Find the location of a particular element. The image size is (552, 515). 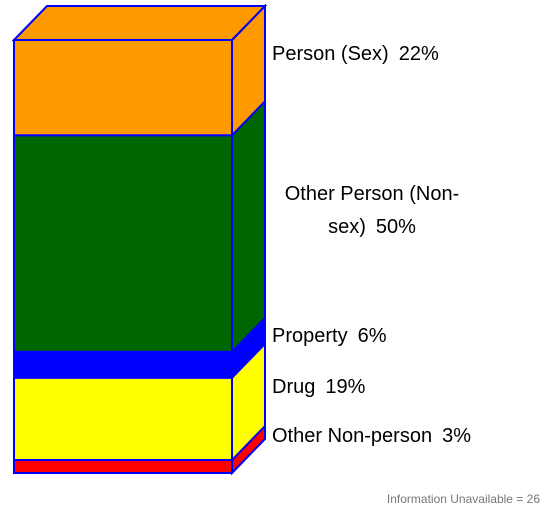

series-label: Property 6% is located at coordinates (329, 336).